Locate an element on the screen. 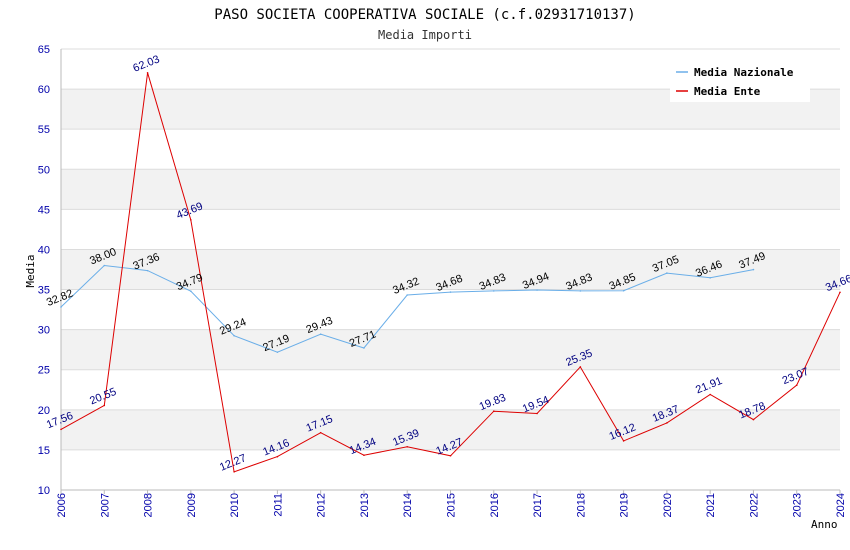  x-tick-label: 2016 is located at coordinates (495, 505).